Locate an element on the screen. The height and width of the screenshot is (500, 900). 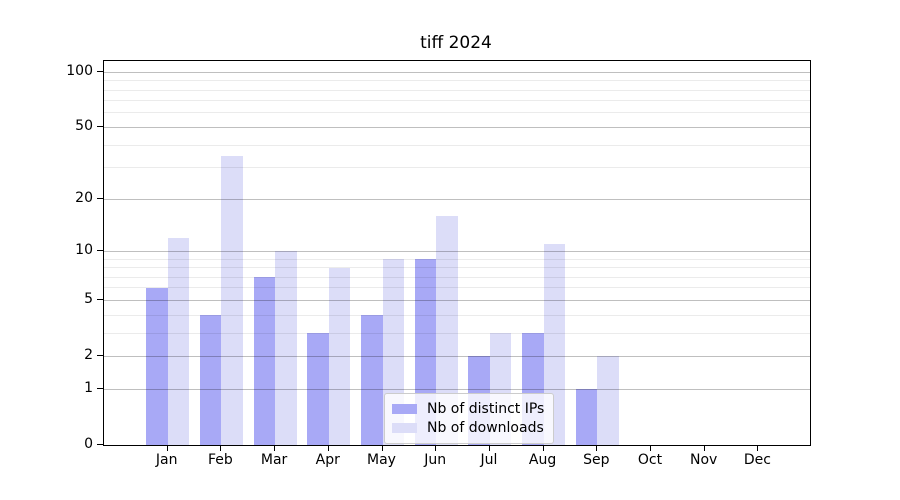
x-tick-label-oct: Oct2024 is located at coordinates (650, 460).